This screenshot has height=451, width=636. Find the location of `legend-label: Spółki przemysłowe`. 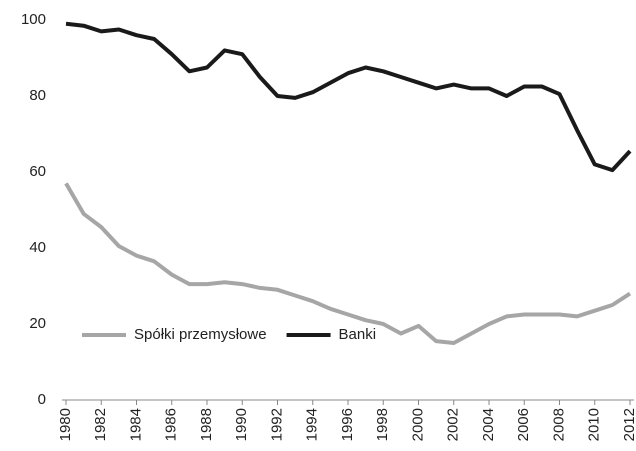

legend-label: Spółki przemysłowe is located at coordinates (200, 334).